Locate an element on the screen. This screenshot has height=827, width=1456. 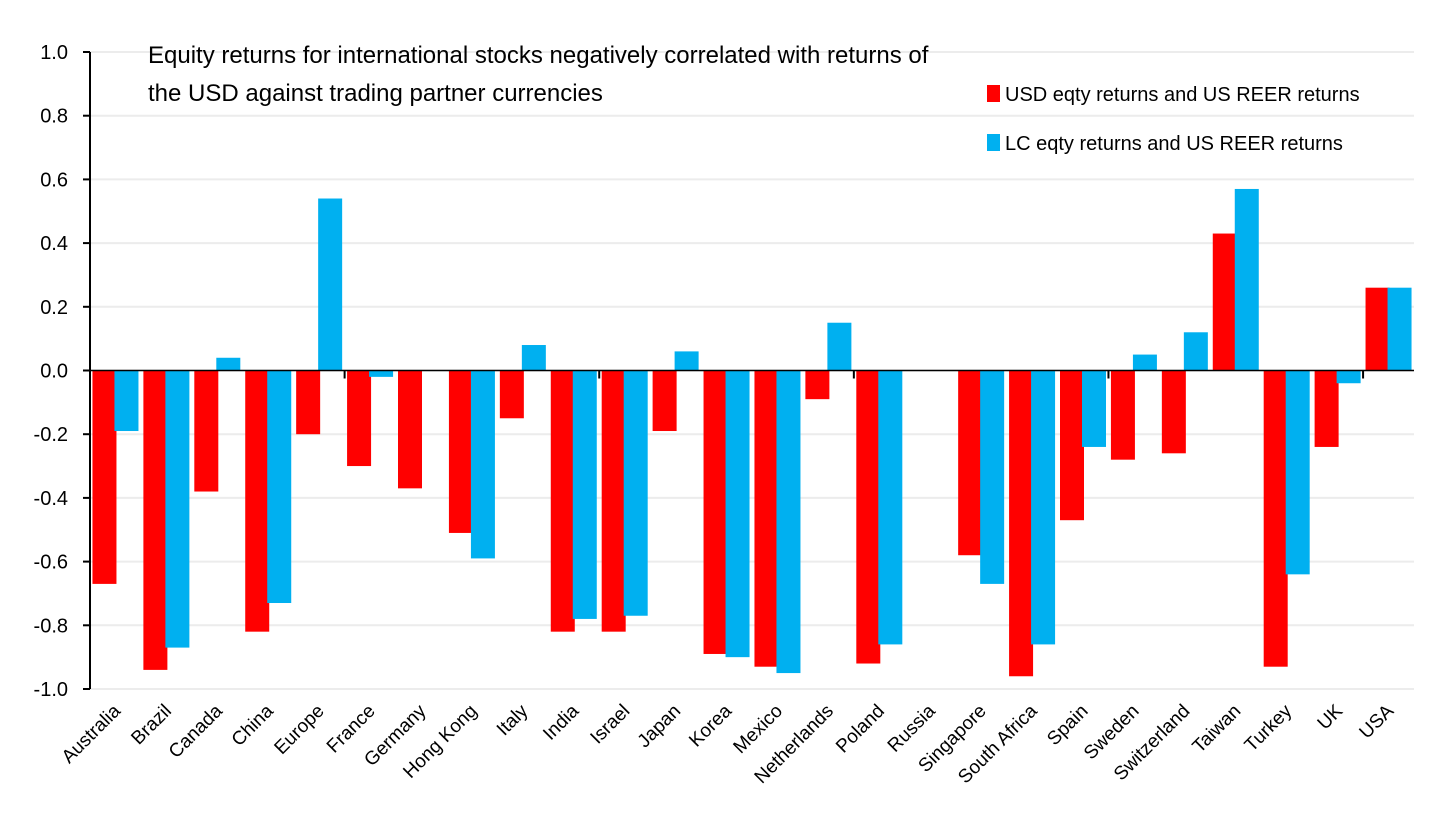
x-tick-label: Israel is located at coordinates (611, 725).